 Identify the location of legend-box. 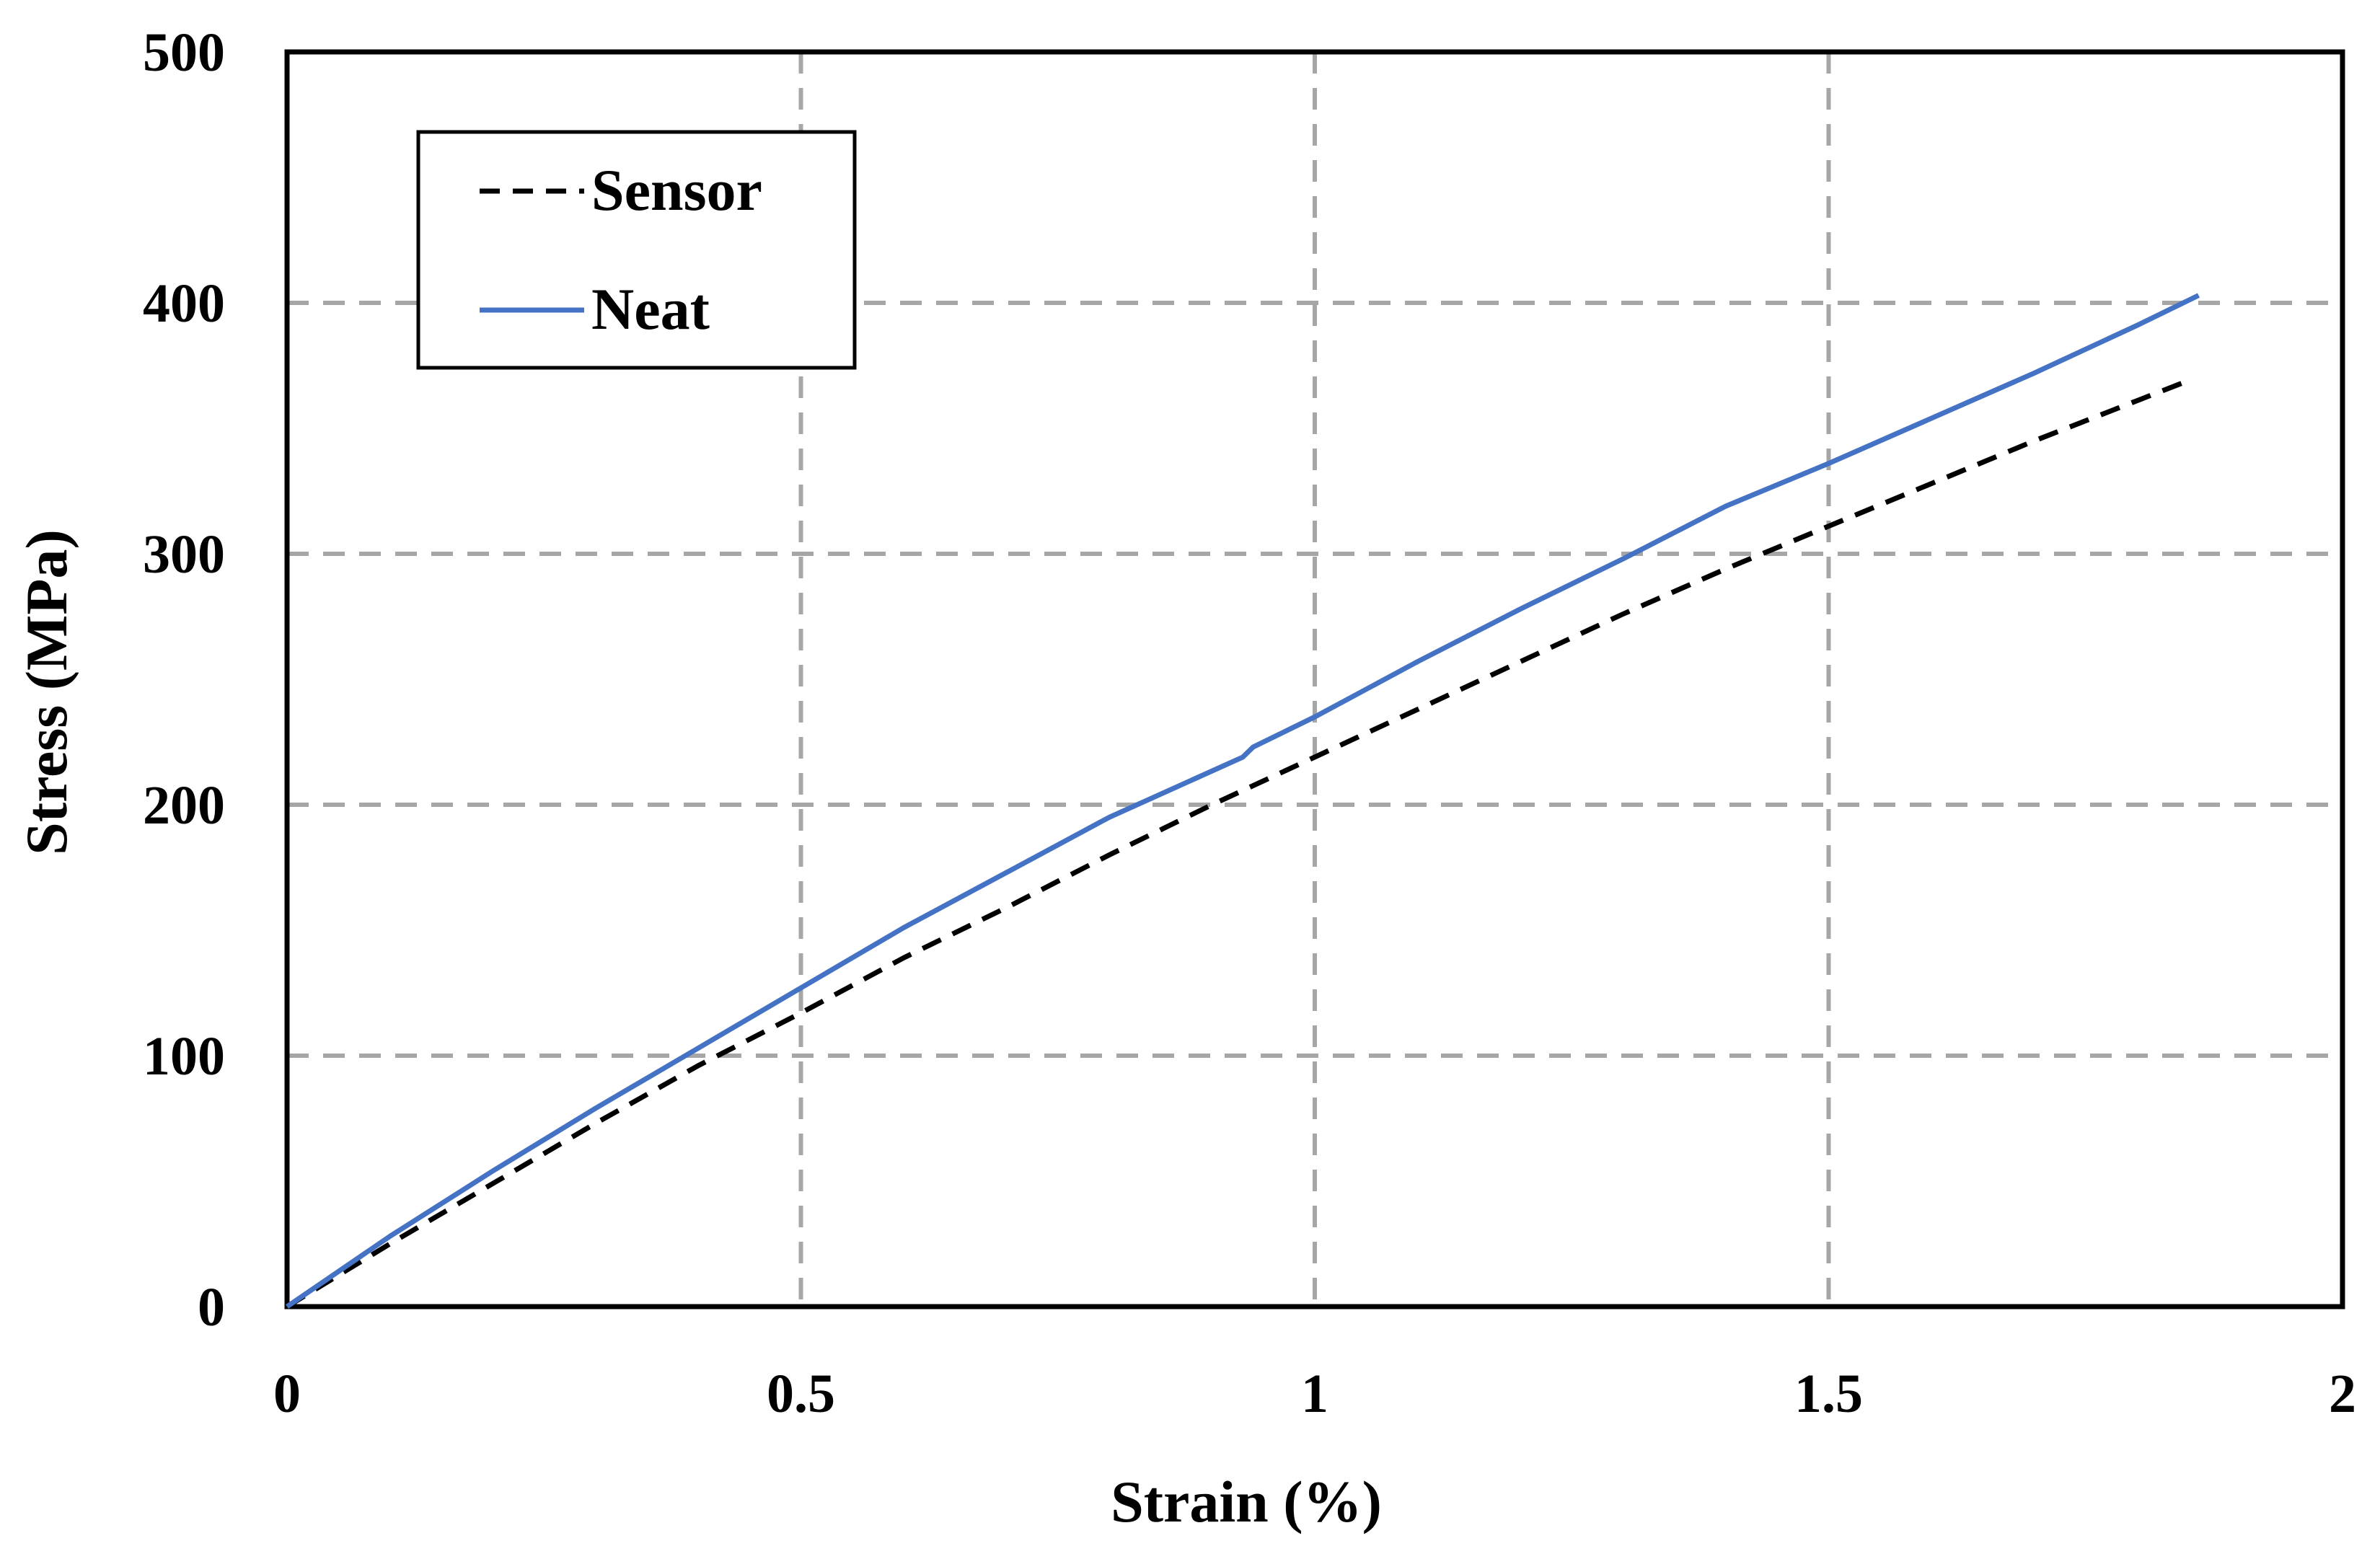
(636, 250).